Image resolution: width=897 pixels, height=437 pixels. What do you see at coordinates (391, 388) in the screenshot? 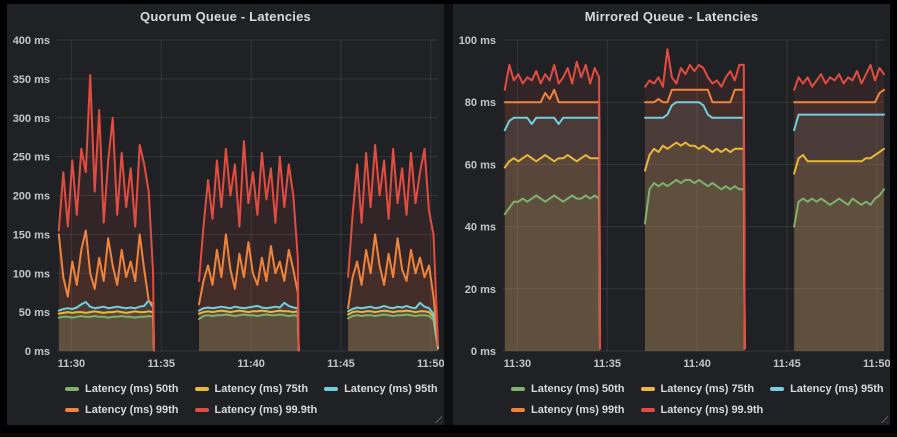
I see `legend-label: Latency (ms) 95th` at bounding box center [391, 388].